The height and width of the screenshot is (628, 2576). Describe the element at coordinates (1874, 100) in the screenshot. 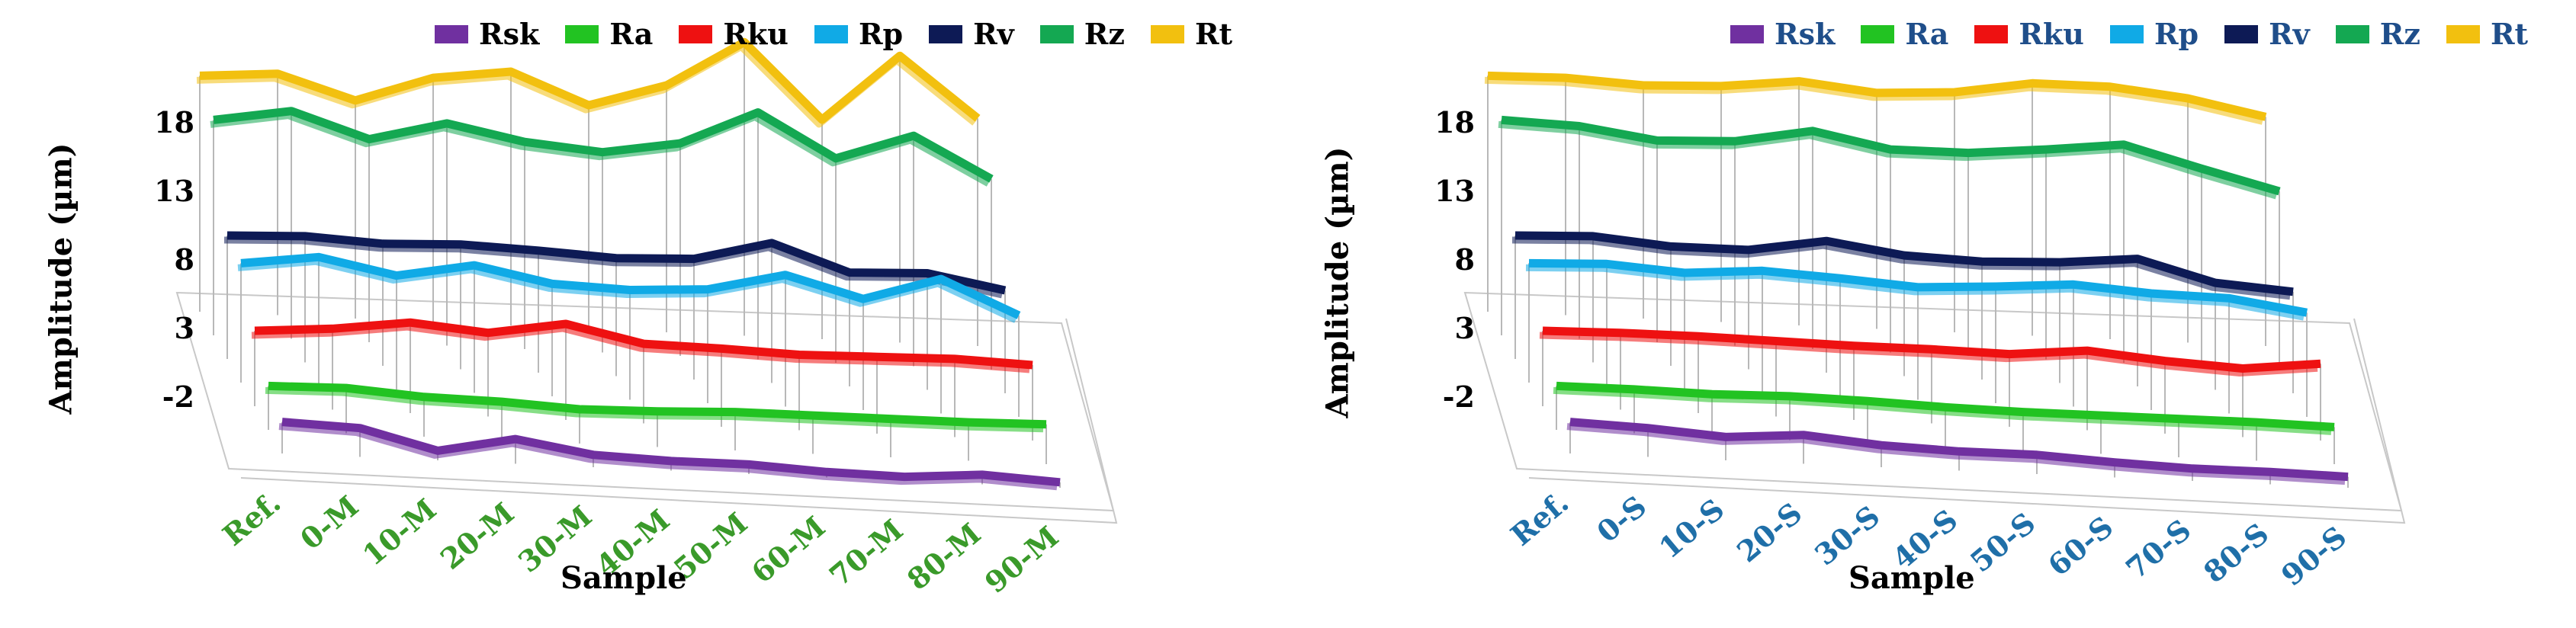

I see `series-ribbon-rt` at that location.